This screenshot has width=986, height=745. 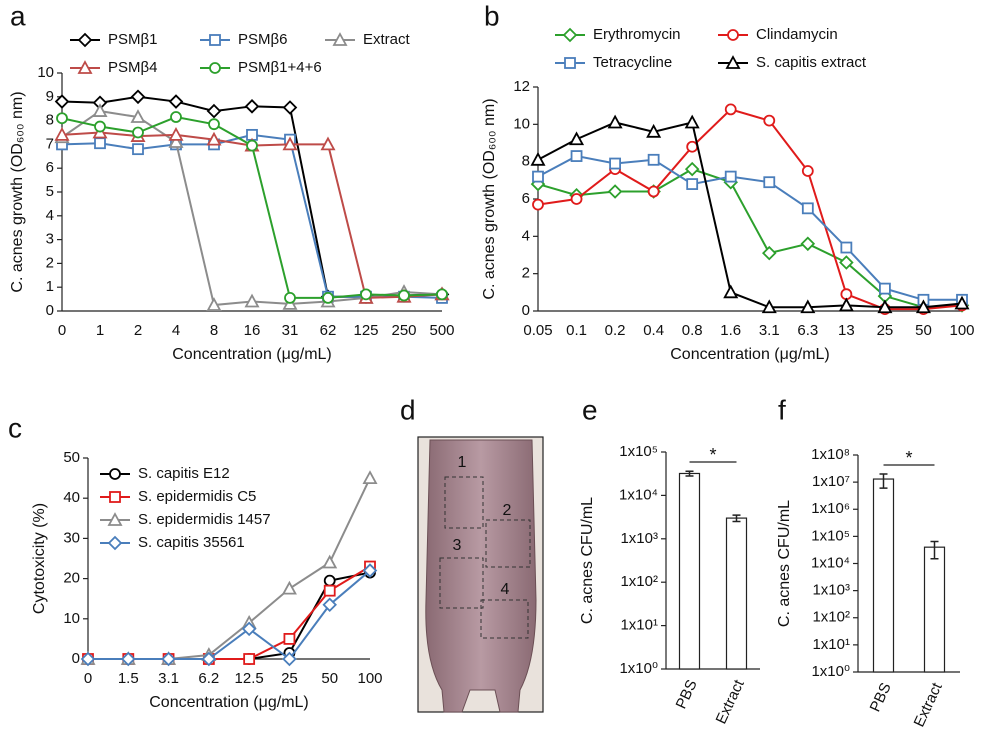 What do you see at coordinates (457, 545) in the screenshot?
I see `region-label: 3` at bounding box center [457, 545].